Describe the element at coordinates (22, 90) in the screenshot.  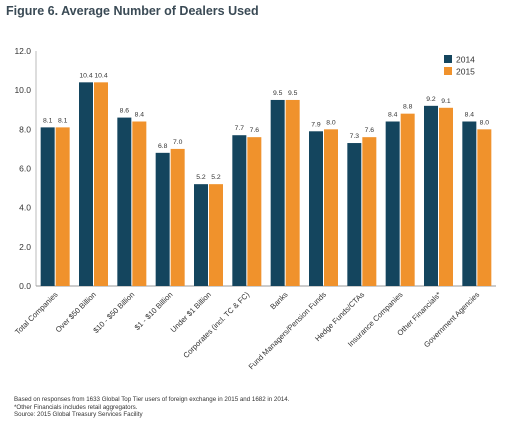
I see `y-tick-label: 10.0` at that location.